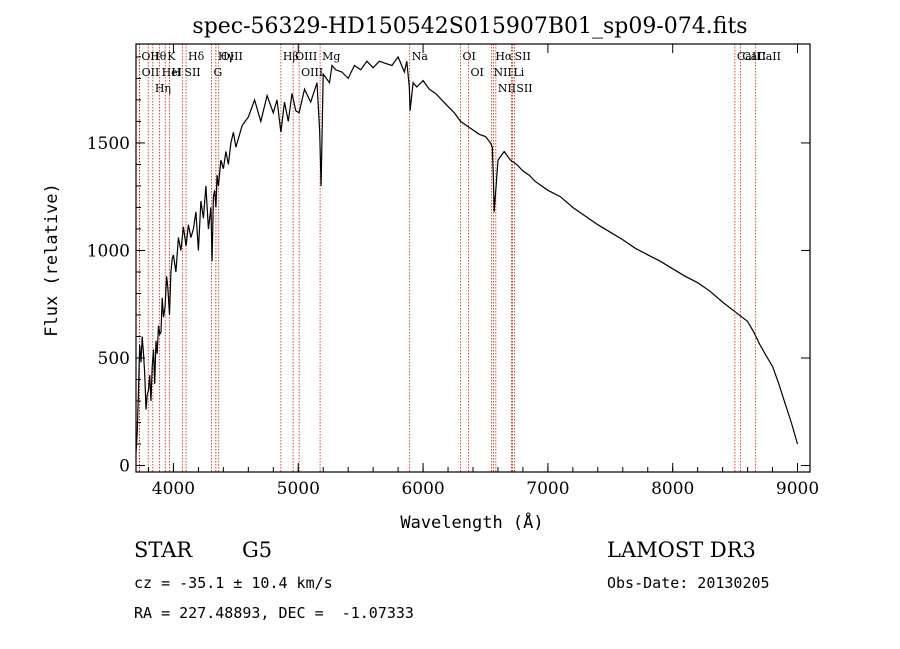 This screenshot has height=649, width=900. I want to click on y-tick-label: 500, so click(114, 359).